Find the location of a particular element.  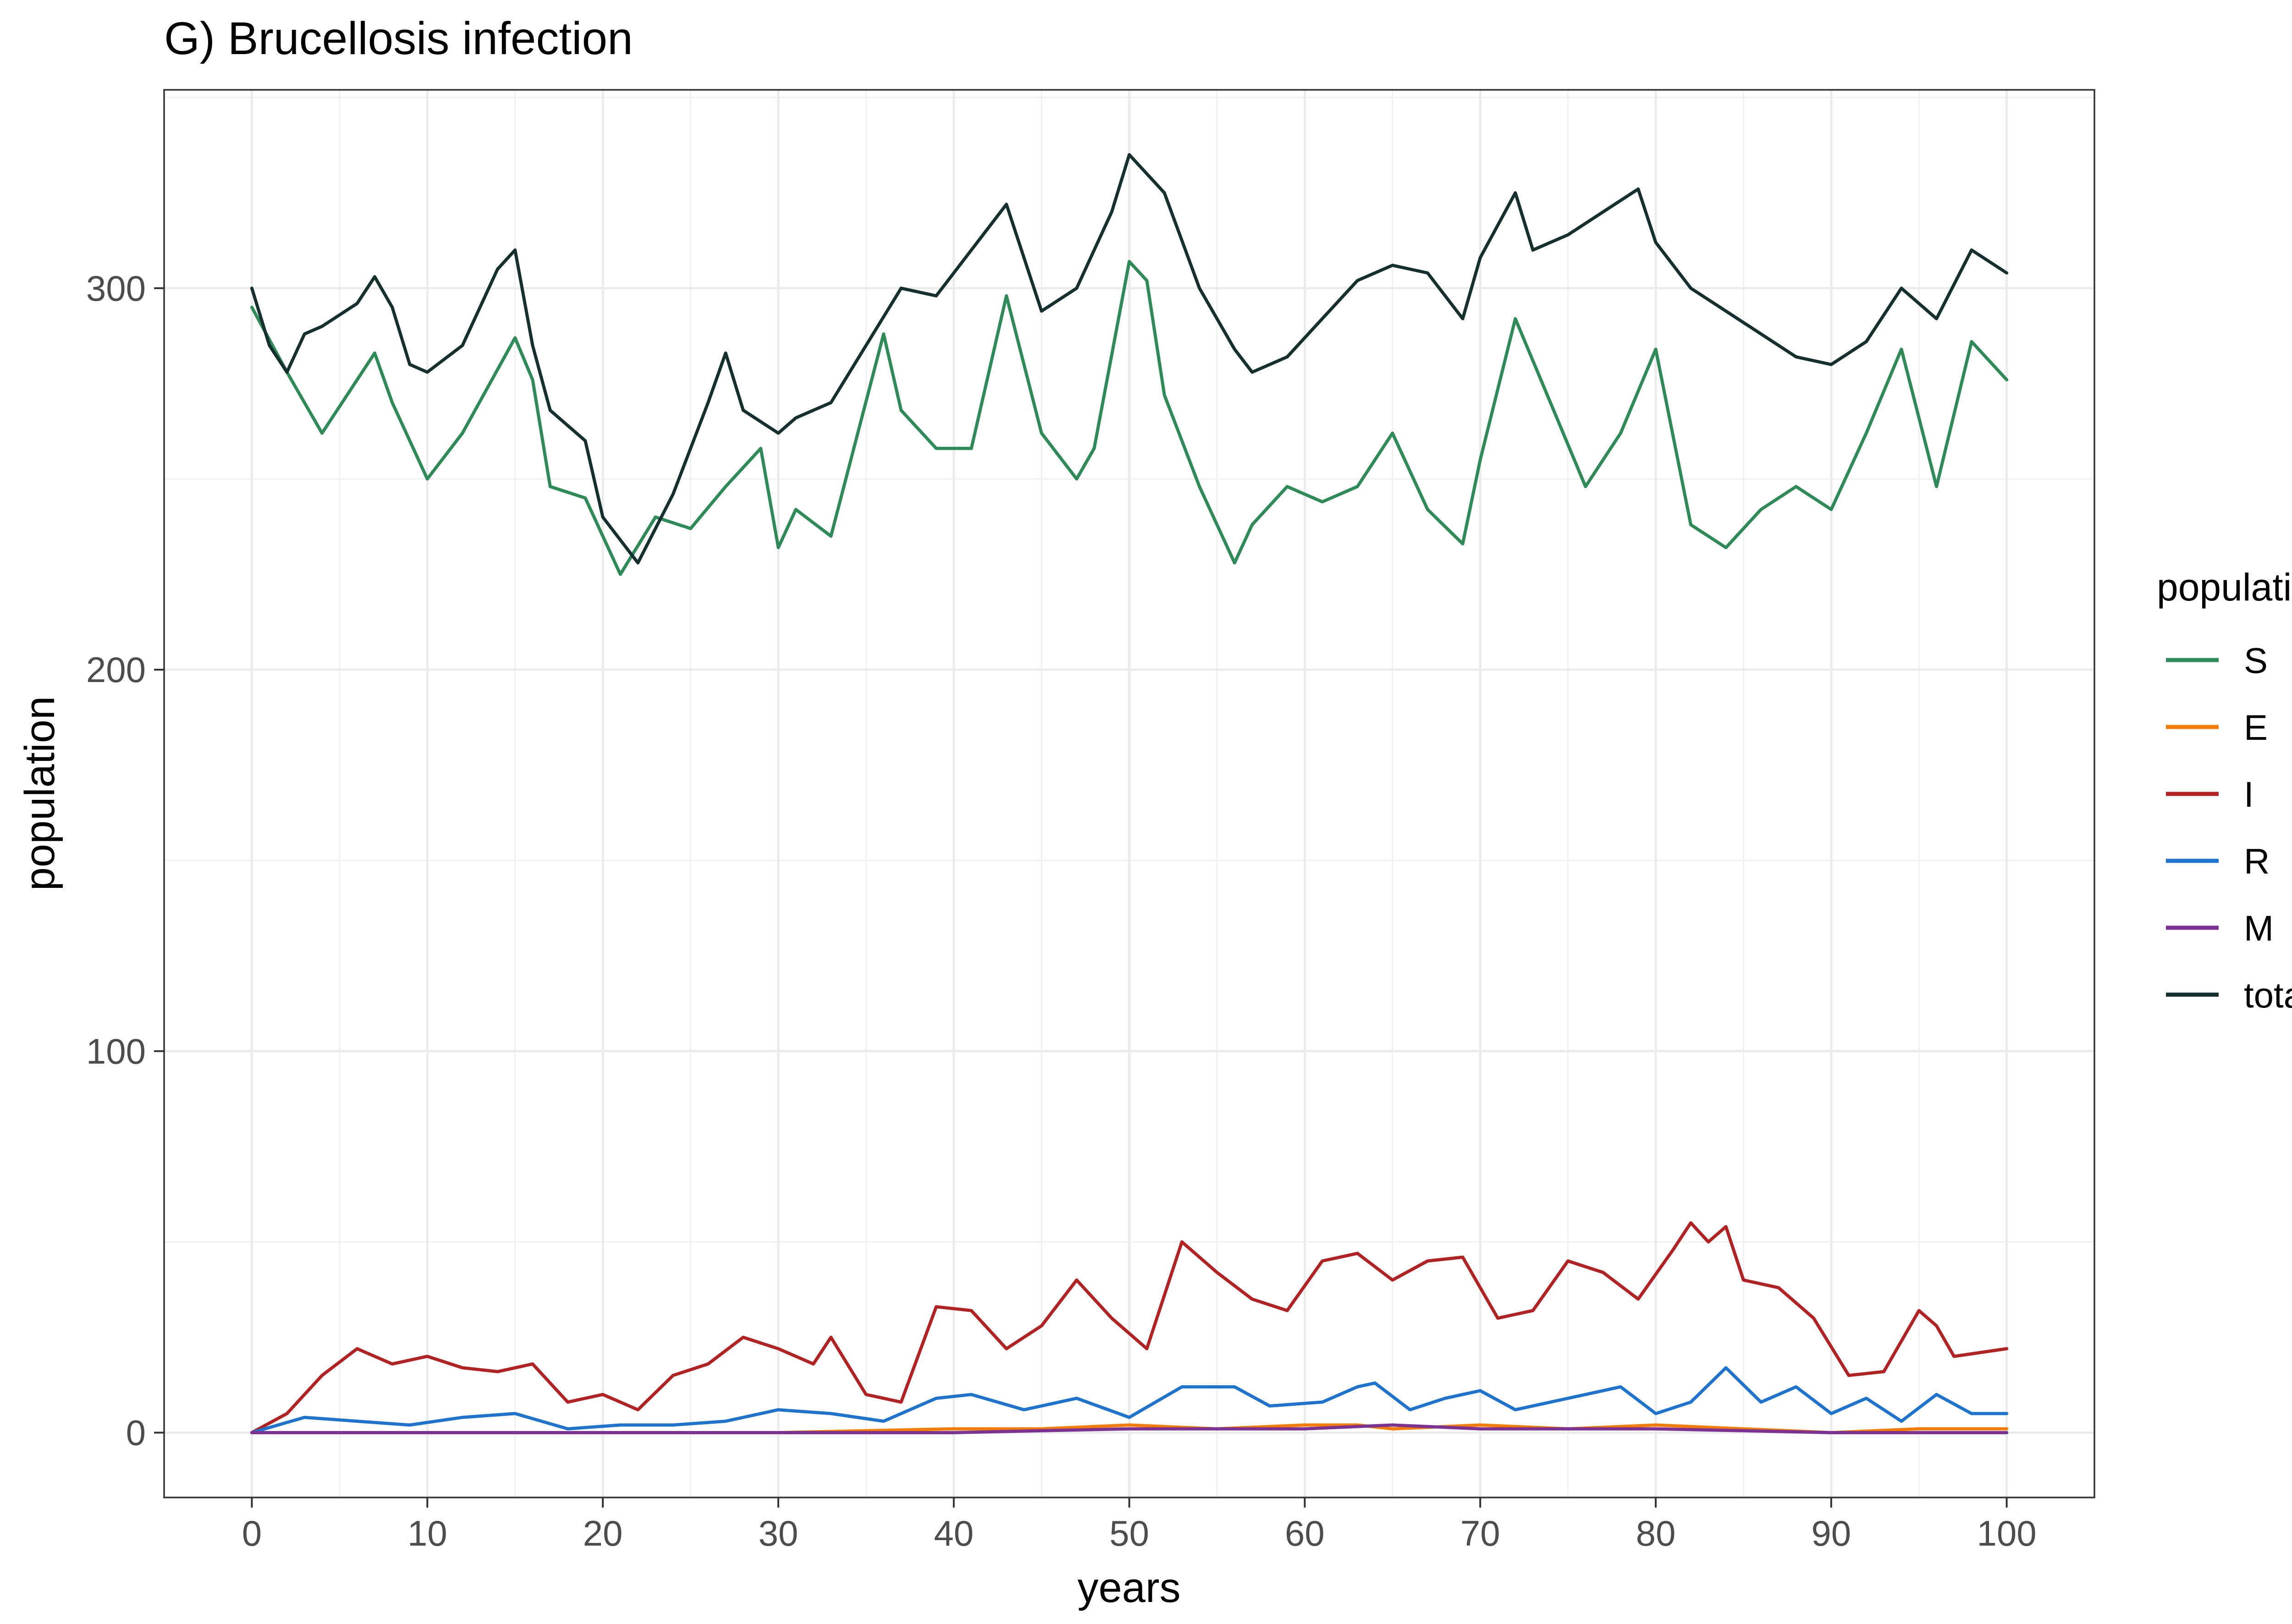

legend-label-S: S is located at coordinates (2256, 660).